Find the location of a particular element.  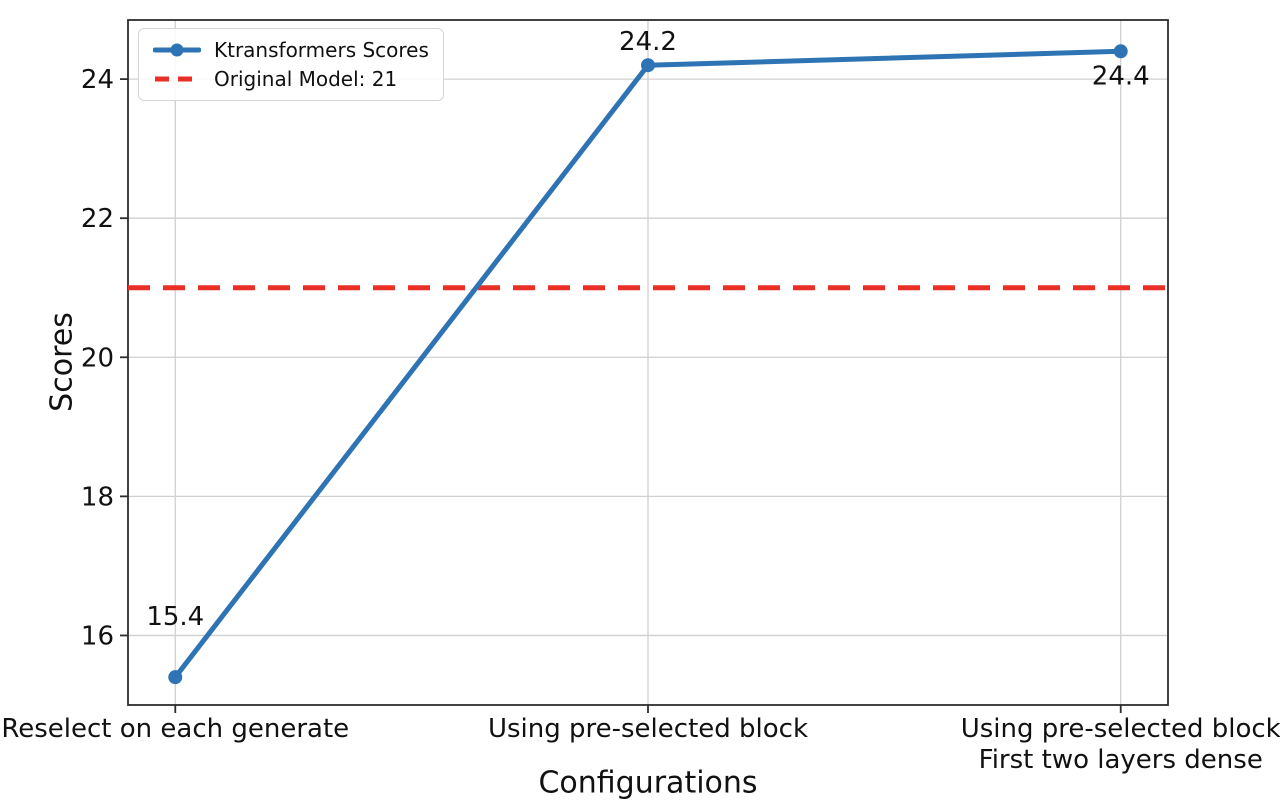

legend-series-marker is located at coordinates (177, 50).